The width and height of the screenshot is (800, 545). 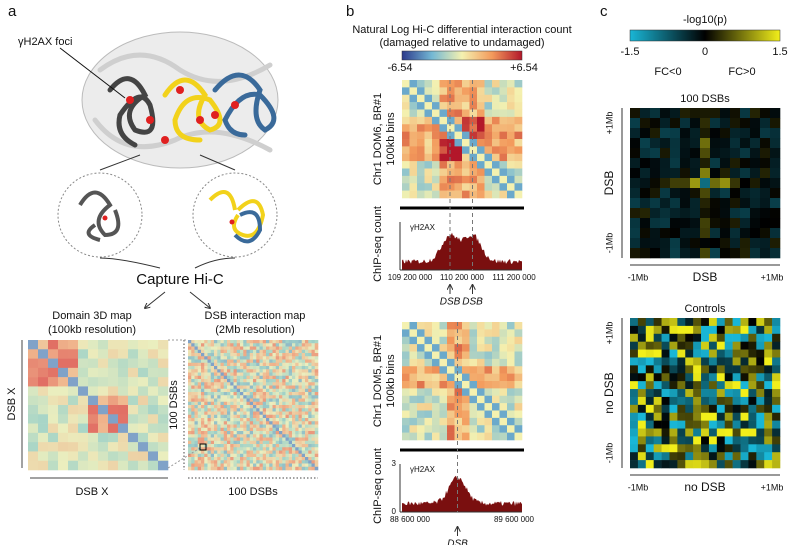 What do you see at coordinates (199, 299) in the screenshot?
I see `arrow` at bounding box center [199, 299].